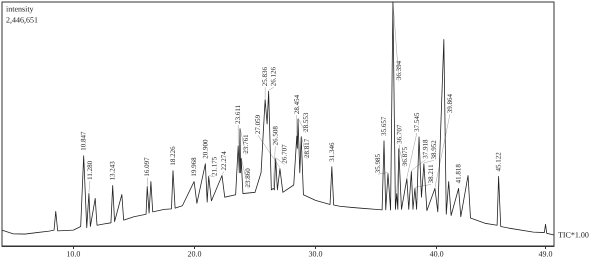  What do you see at coordinates (22, 20) in the screenshot?
I see `annotation: 2,446,651` at bounding box center [22, 20].